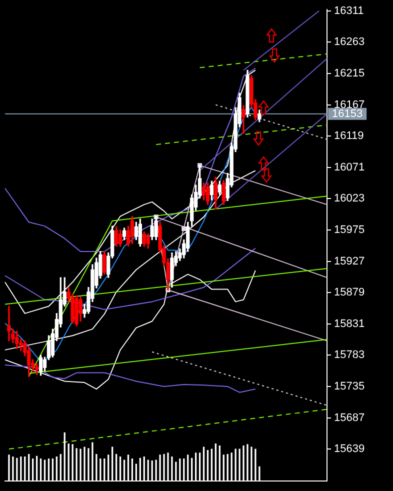  Describe the element at coordinates (349, 324) in the screenshot. I see `y-tick-label: 15831` at that location.